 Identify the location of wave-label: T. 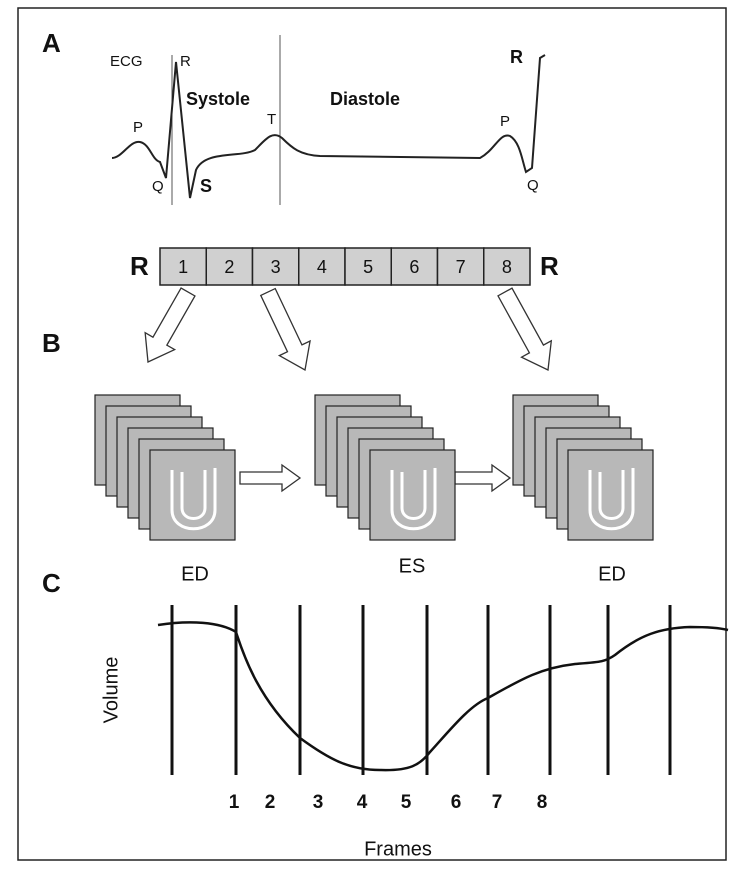
(271, 119).